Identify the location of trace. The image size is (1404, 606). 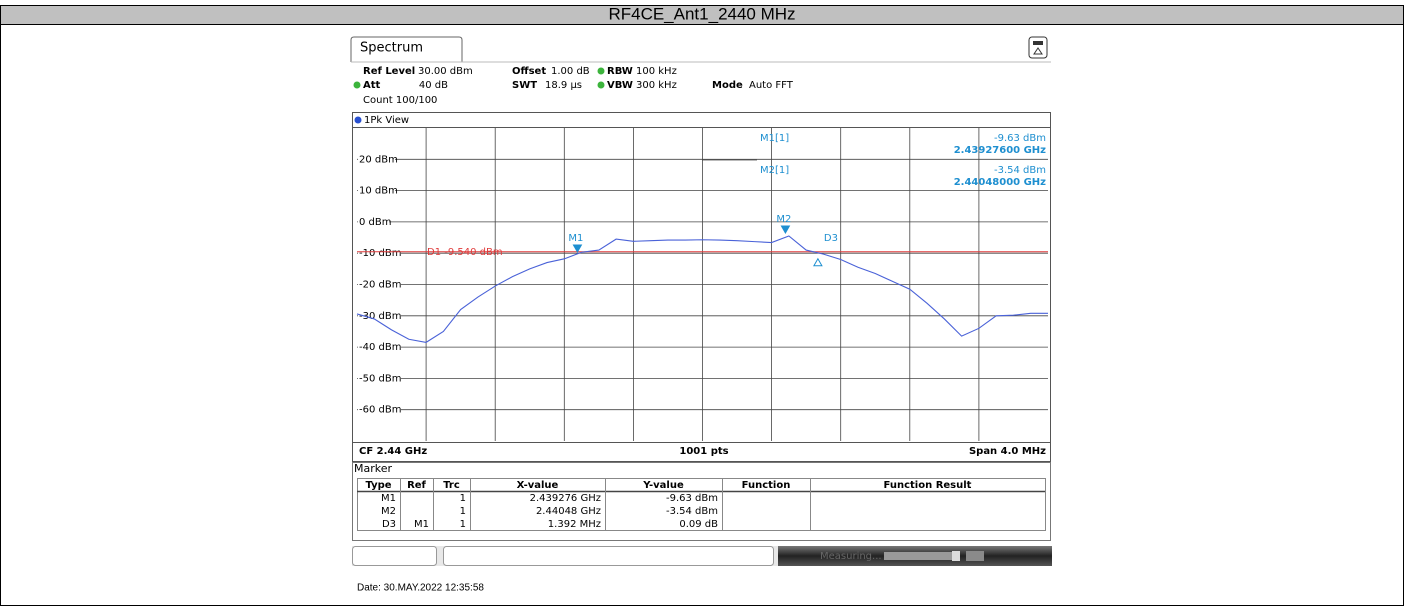
(702, 289).